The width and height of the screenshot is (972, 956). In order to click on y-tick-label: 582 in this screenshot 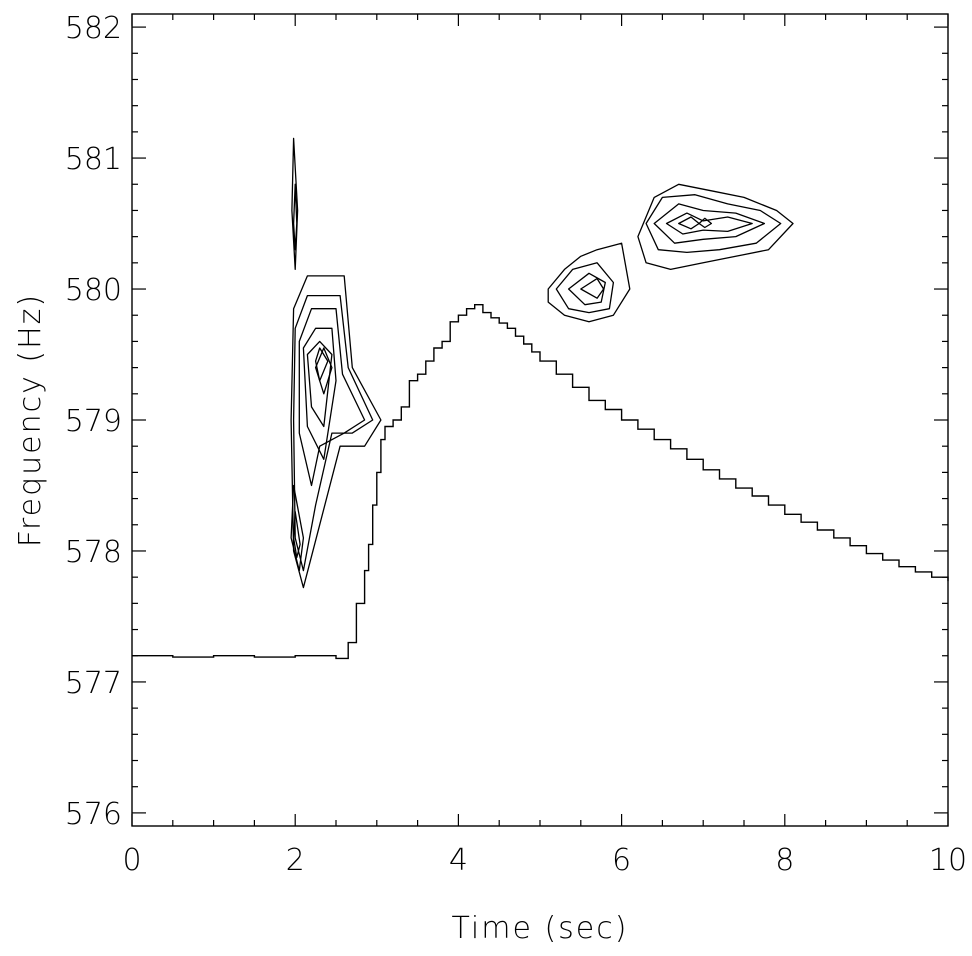, I will do `click(93, 28)`.